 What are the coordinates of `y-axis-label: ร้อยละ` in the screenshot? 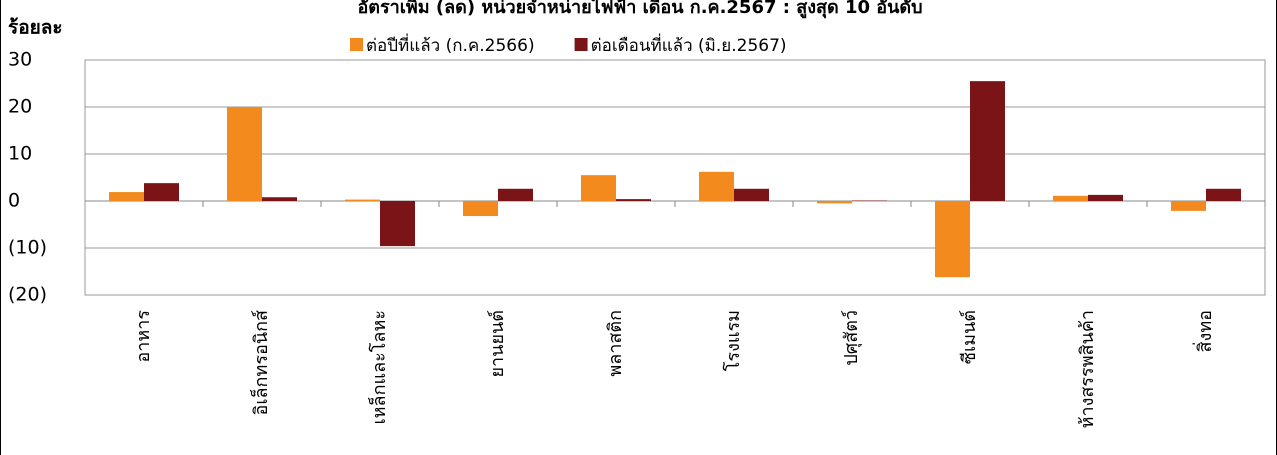 It's located at (35, 28).